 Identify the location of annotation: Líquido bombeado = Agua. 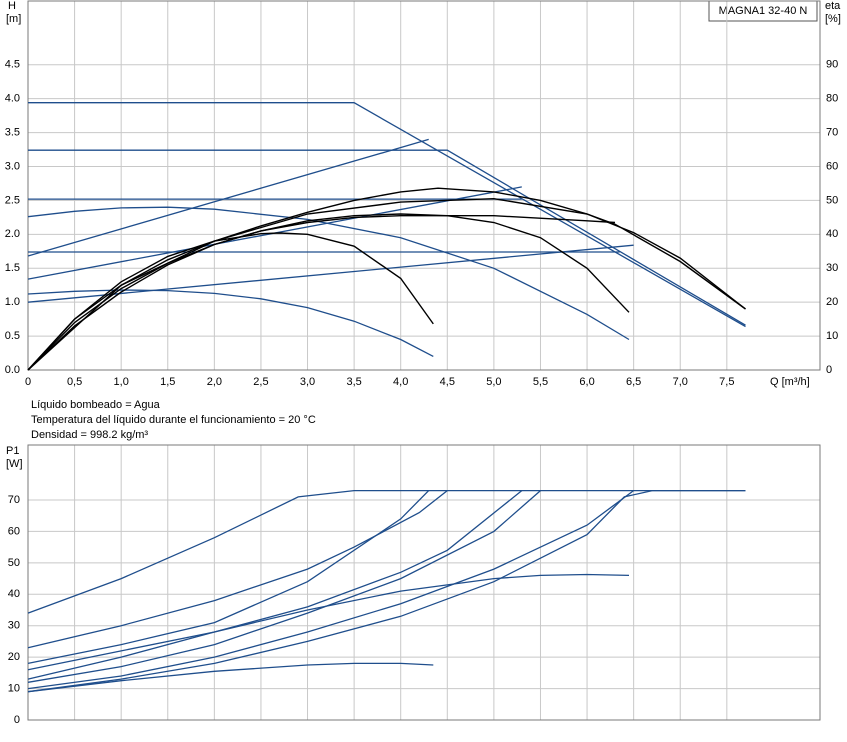
(96, 405).